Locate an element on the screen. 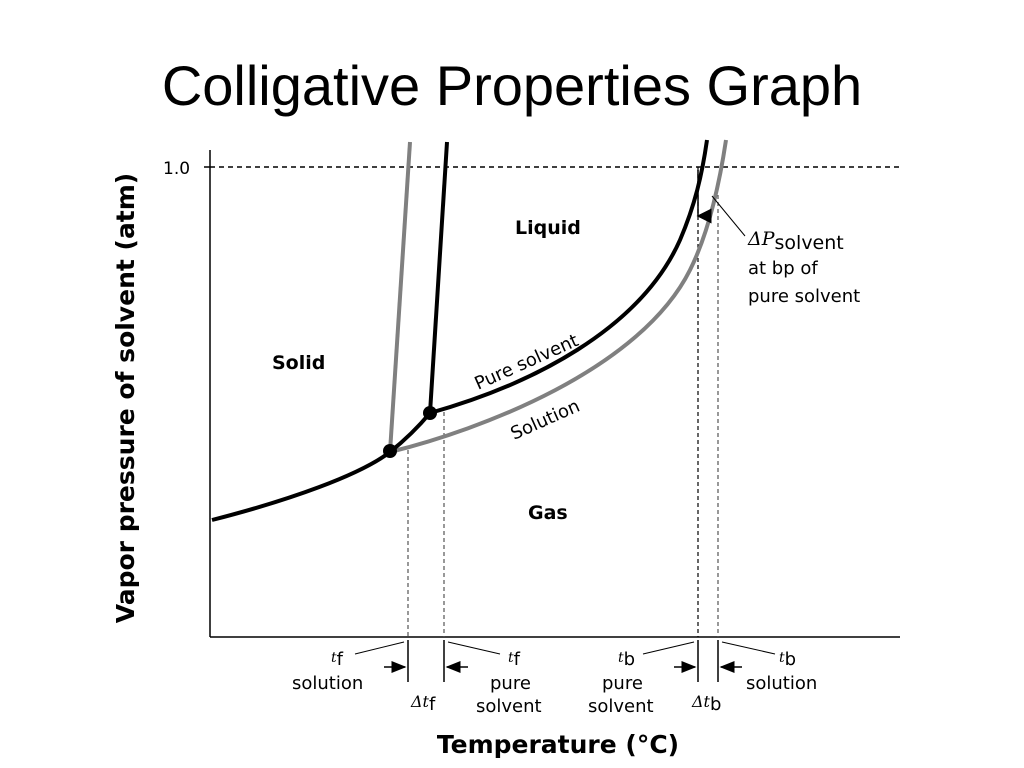  tf-pure-leader is located at coordinates (474, 648).